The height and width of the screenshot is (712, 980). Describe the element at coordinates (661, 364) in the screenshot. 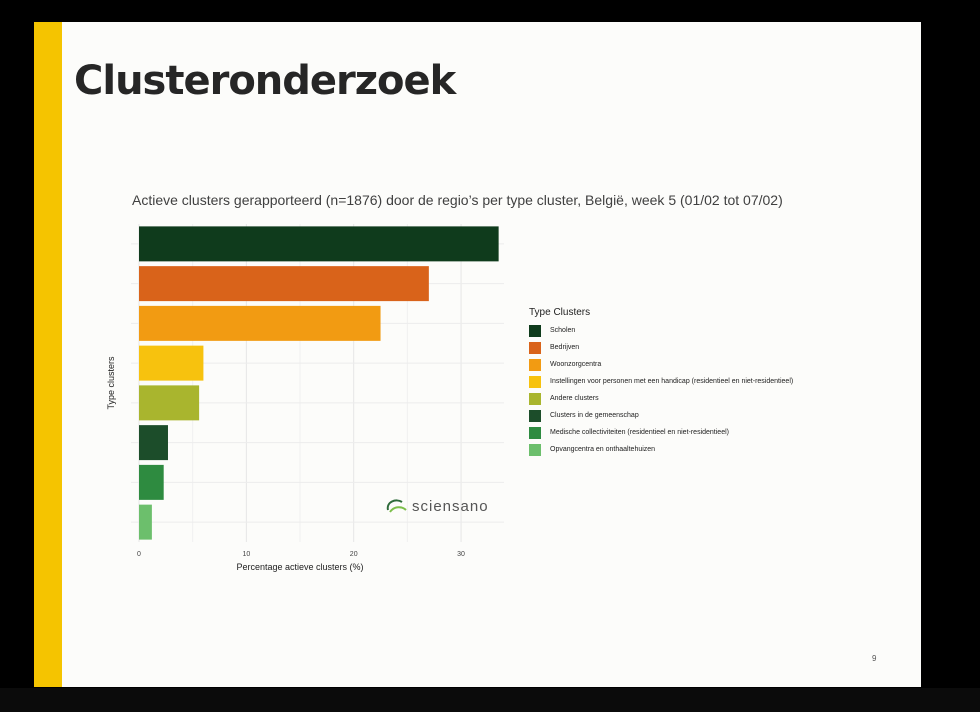

I see `legend-item: Woonzorgcentra` at that location.